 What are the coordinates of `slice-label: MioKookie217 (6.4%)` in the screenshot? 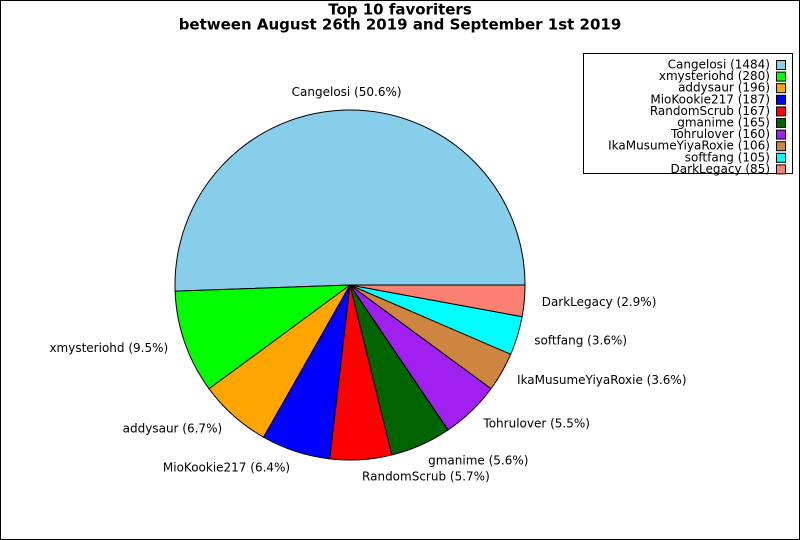 It's located at (226, 467).